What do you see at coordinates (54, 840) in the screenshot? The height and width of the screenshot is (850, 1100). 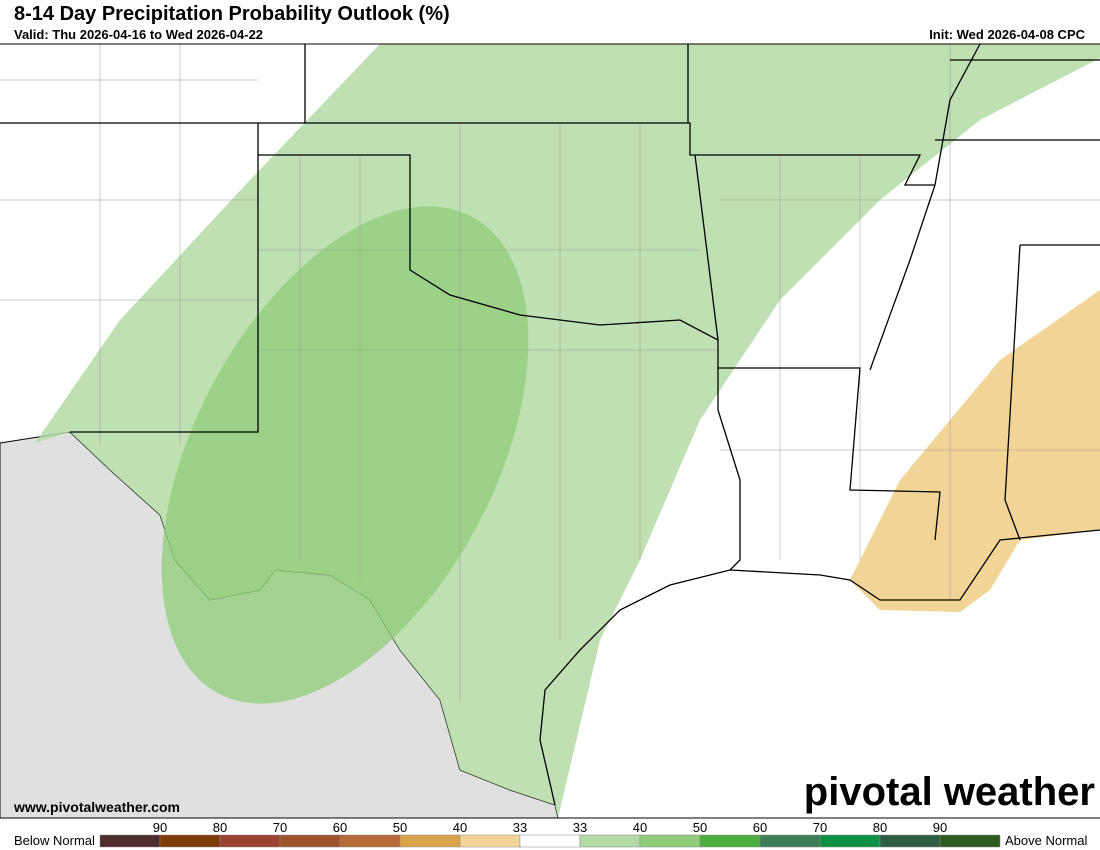 I see `legend-left: Below Normal` at bounding box center [54, 840].